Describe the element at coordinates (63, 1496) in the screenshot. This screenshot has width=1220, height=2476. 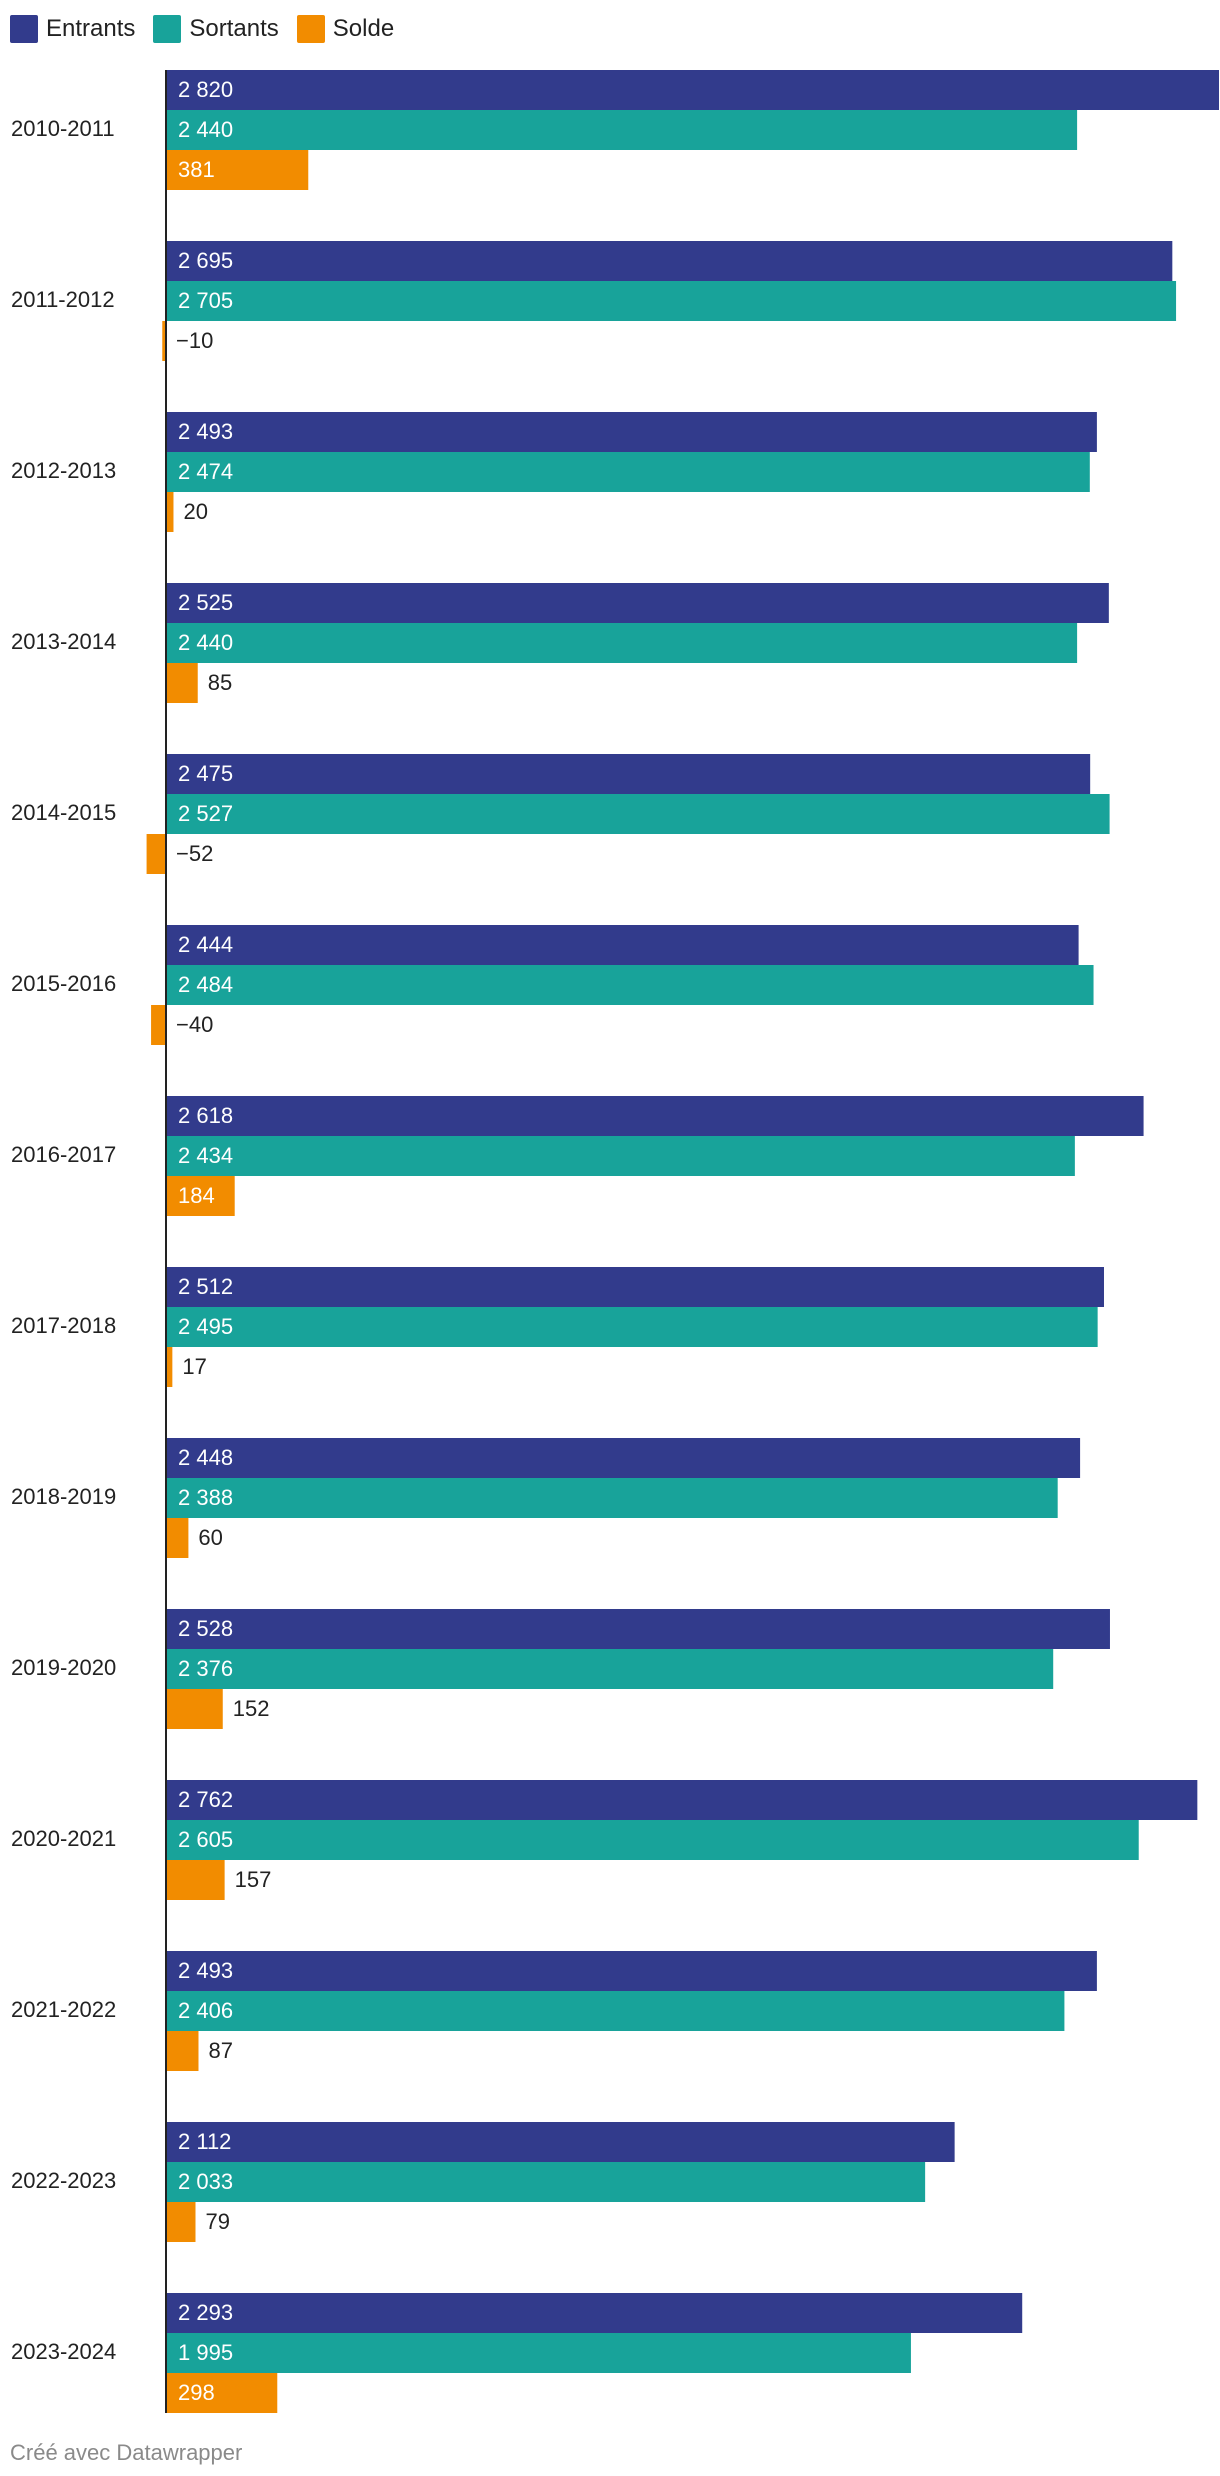
I see `category-label: 2018-2019` at that location.